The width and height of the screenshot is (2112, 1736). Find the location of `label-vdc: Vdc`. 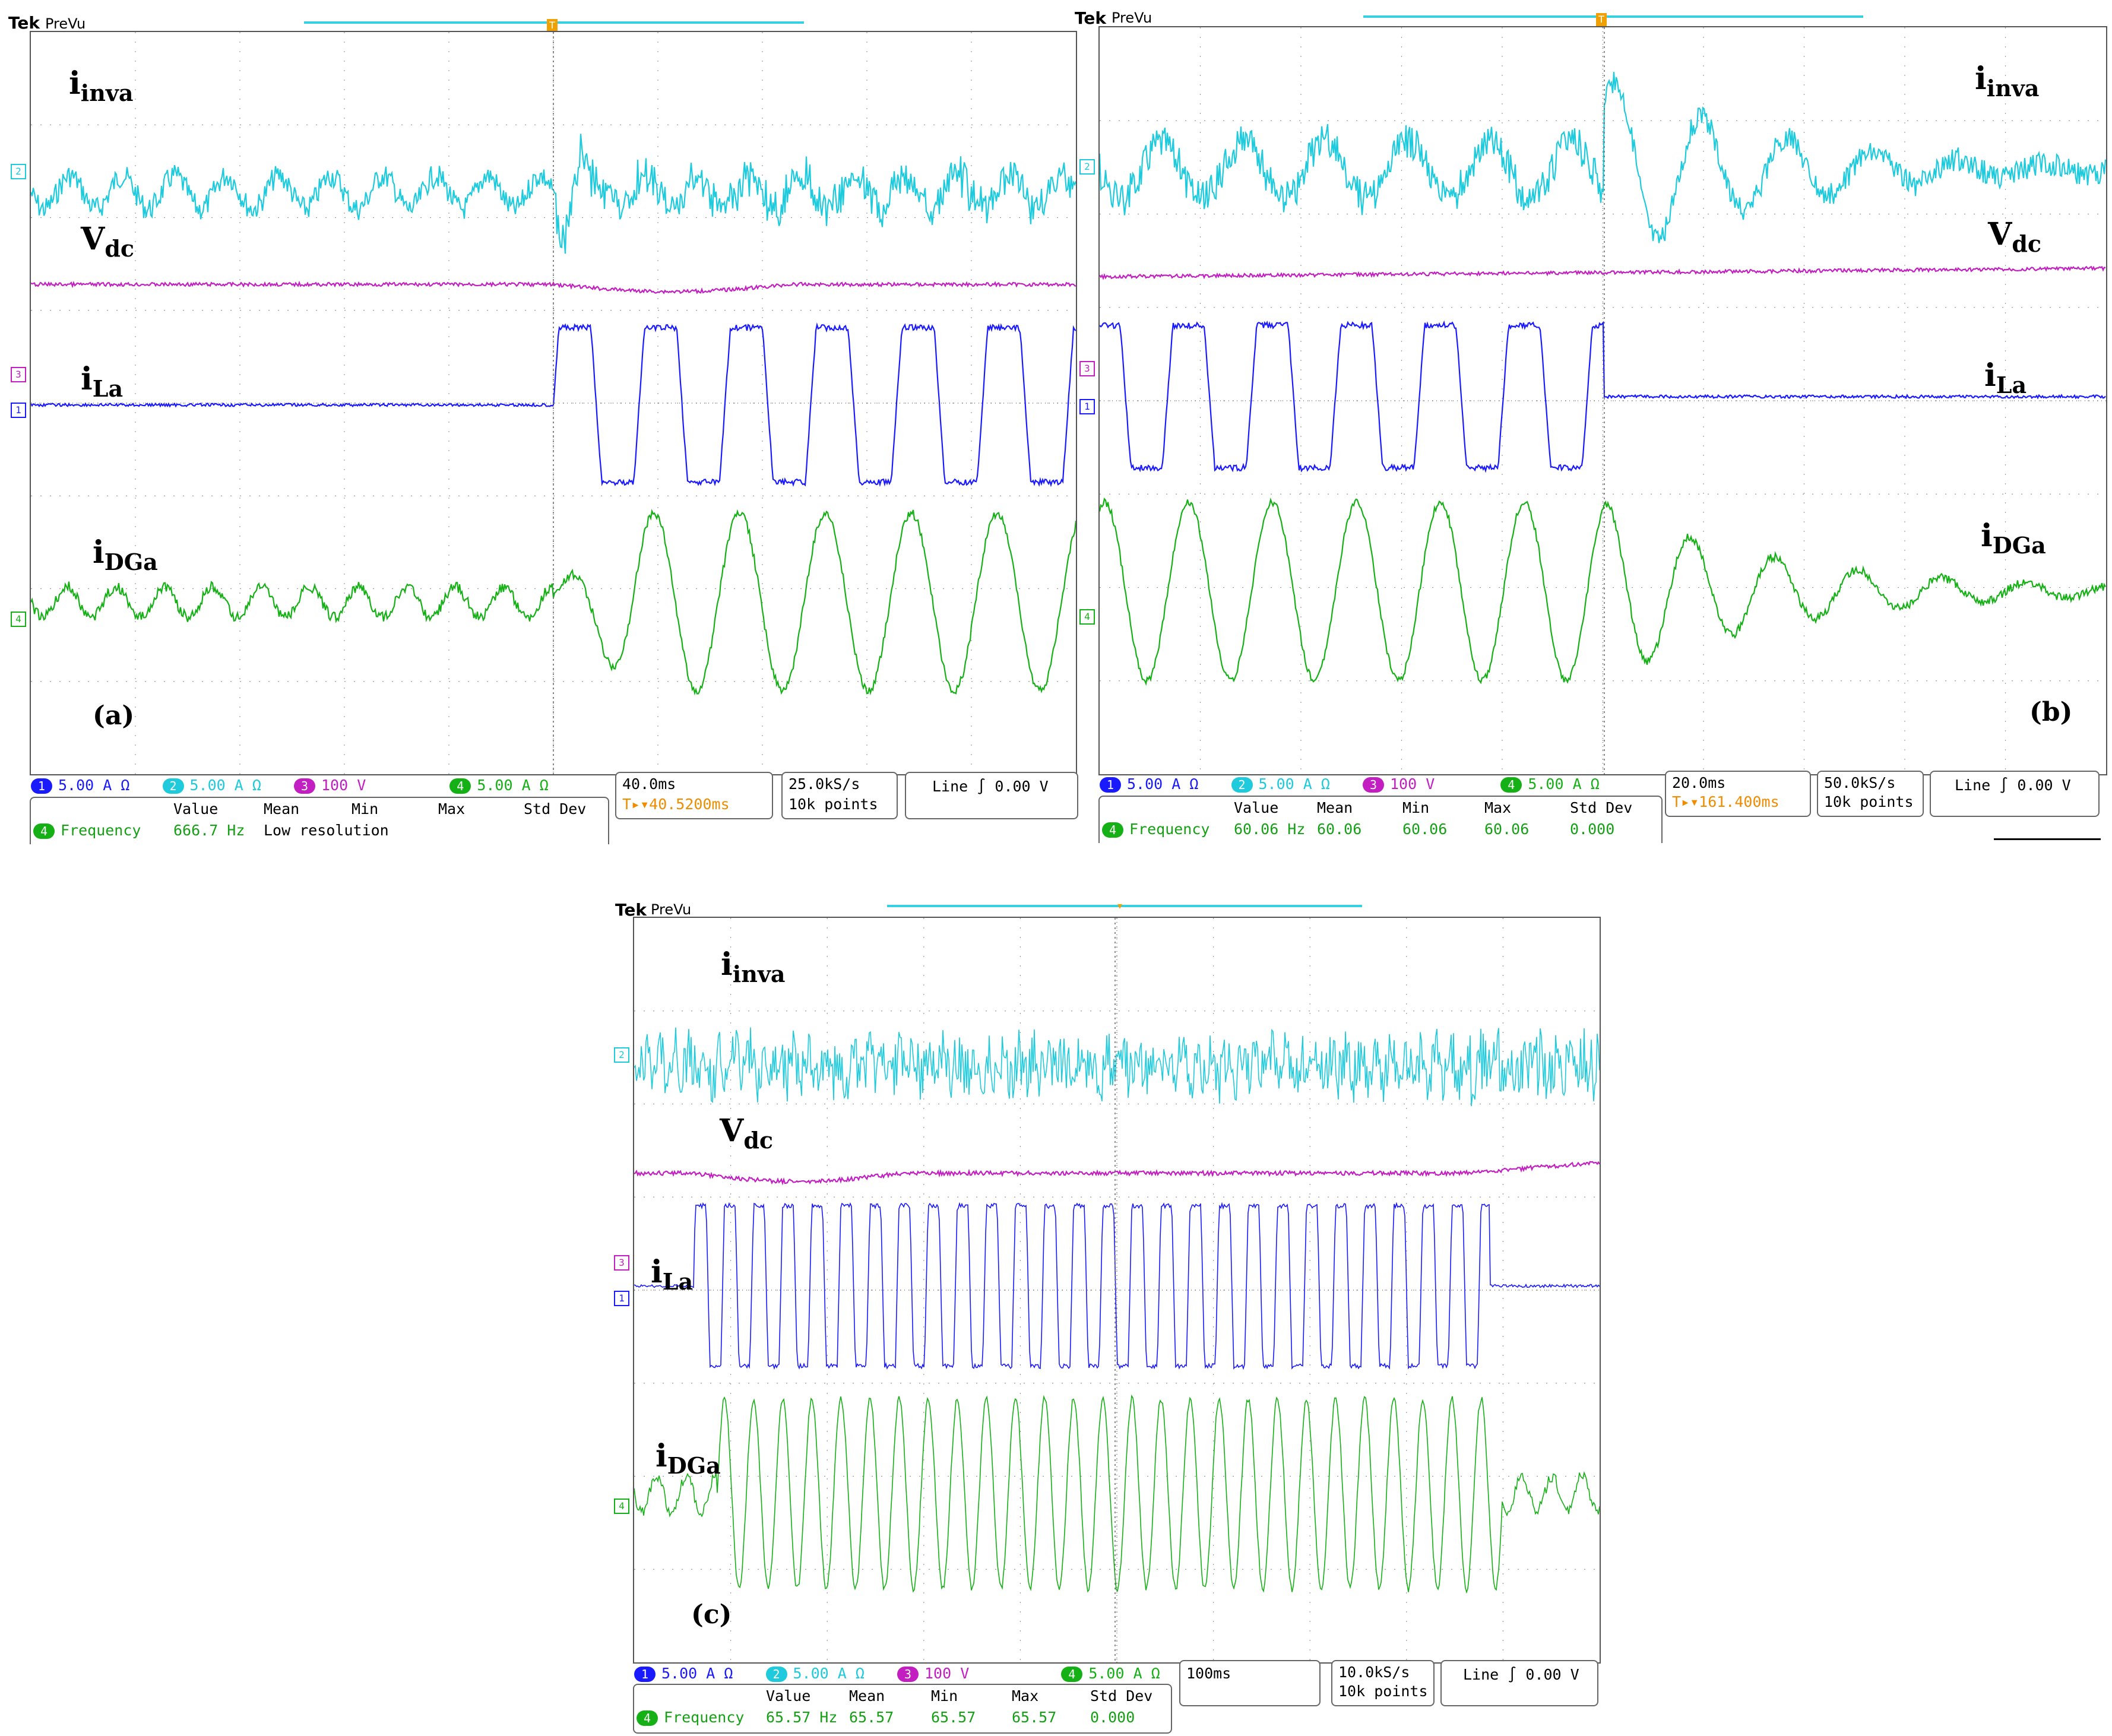

label-vdc: Vdc is located at coordinates (108, 241).